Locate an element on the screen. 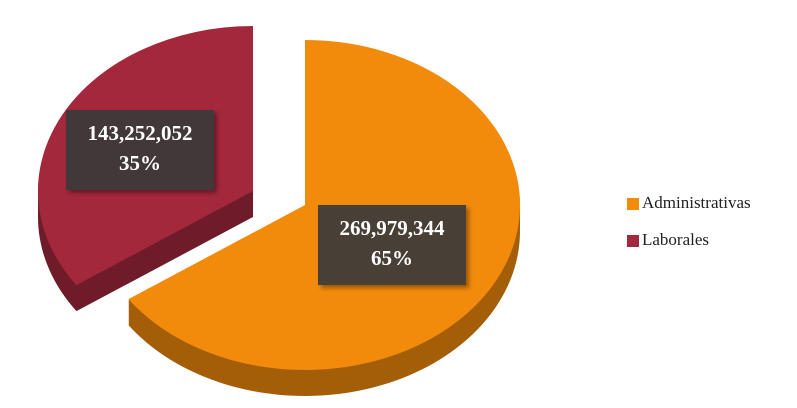  legend-label: Administrativas is located at coordinates (696, 202).